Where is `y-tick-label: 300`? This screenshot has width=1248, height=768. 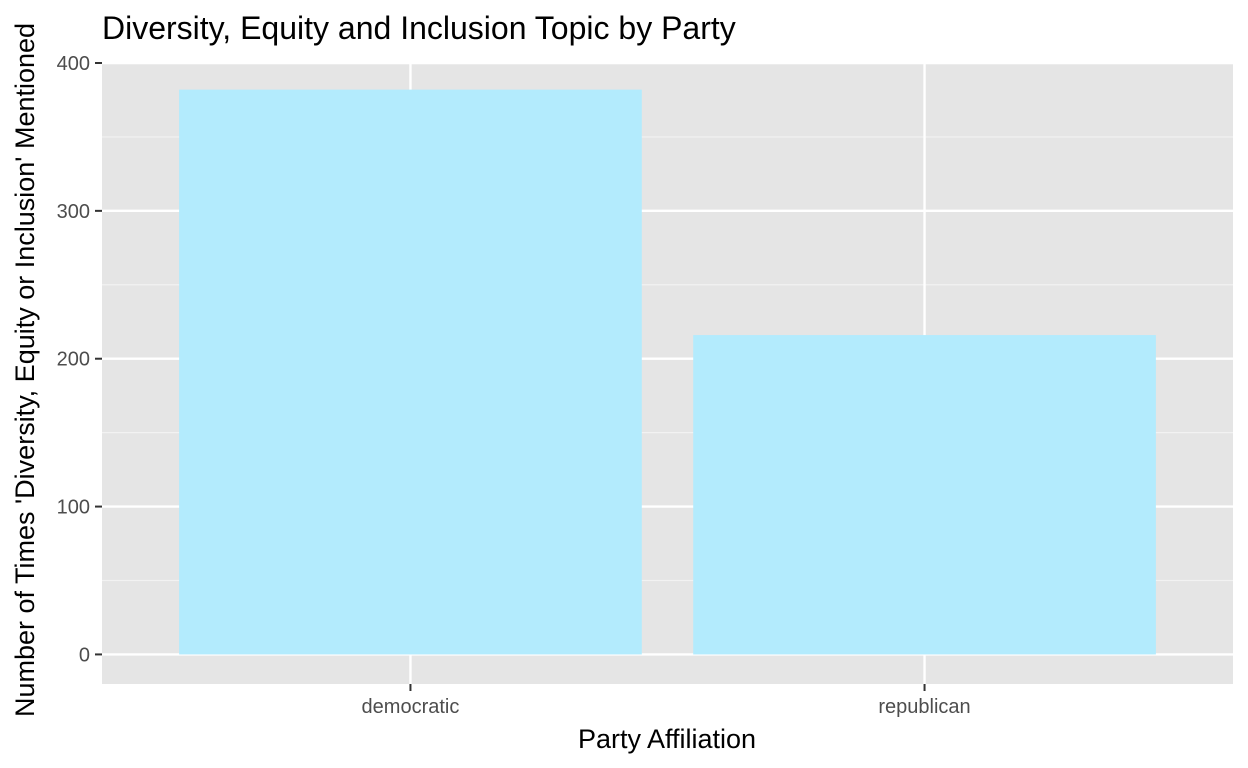
y-tick-label: 300 is located at coordinates (73, 212).